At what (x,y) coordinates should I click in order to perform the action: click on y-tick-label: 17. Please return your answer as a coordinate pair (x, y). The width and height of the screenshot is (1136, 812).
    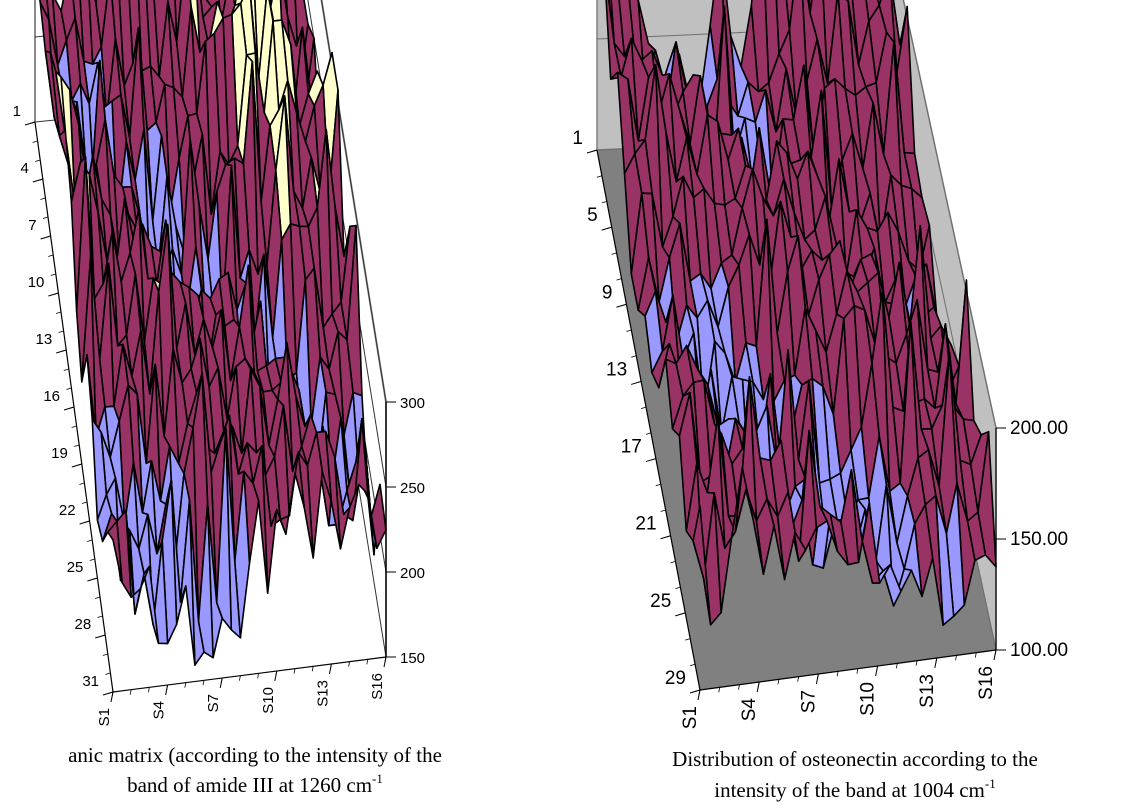
    Looking at the image, I should click on (631, 447).